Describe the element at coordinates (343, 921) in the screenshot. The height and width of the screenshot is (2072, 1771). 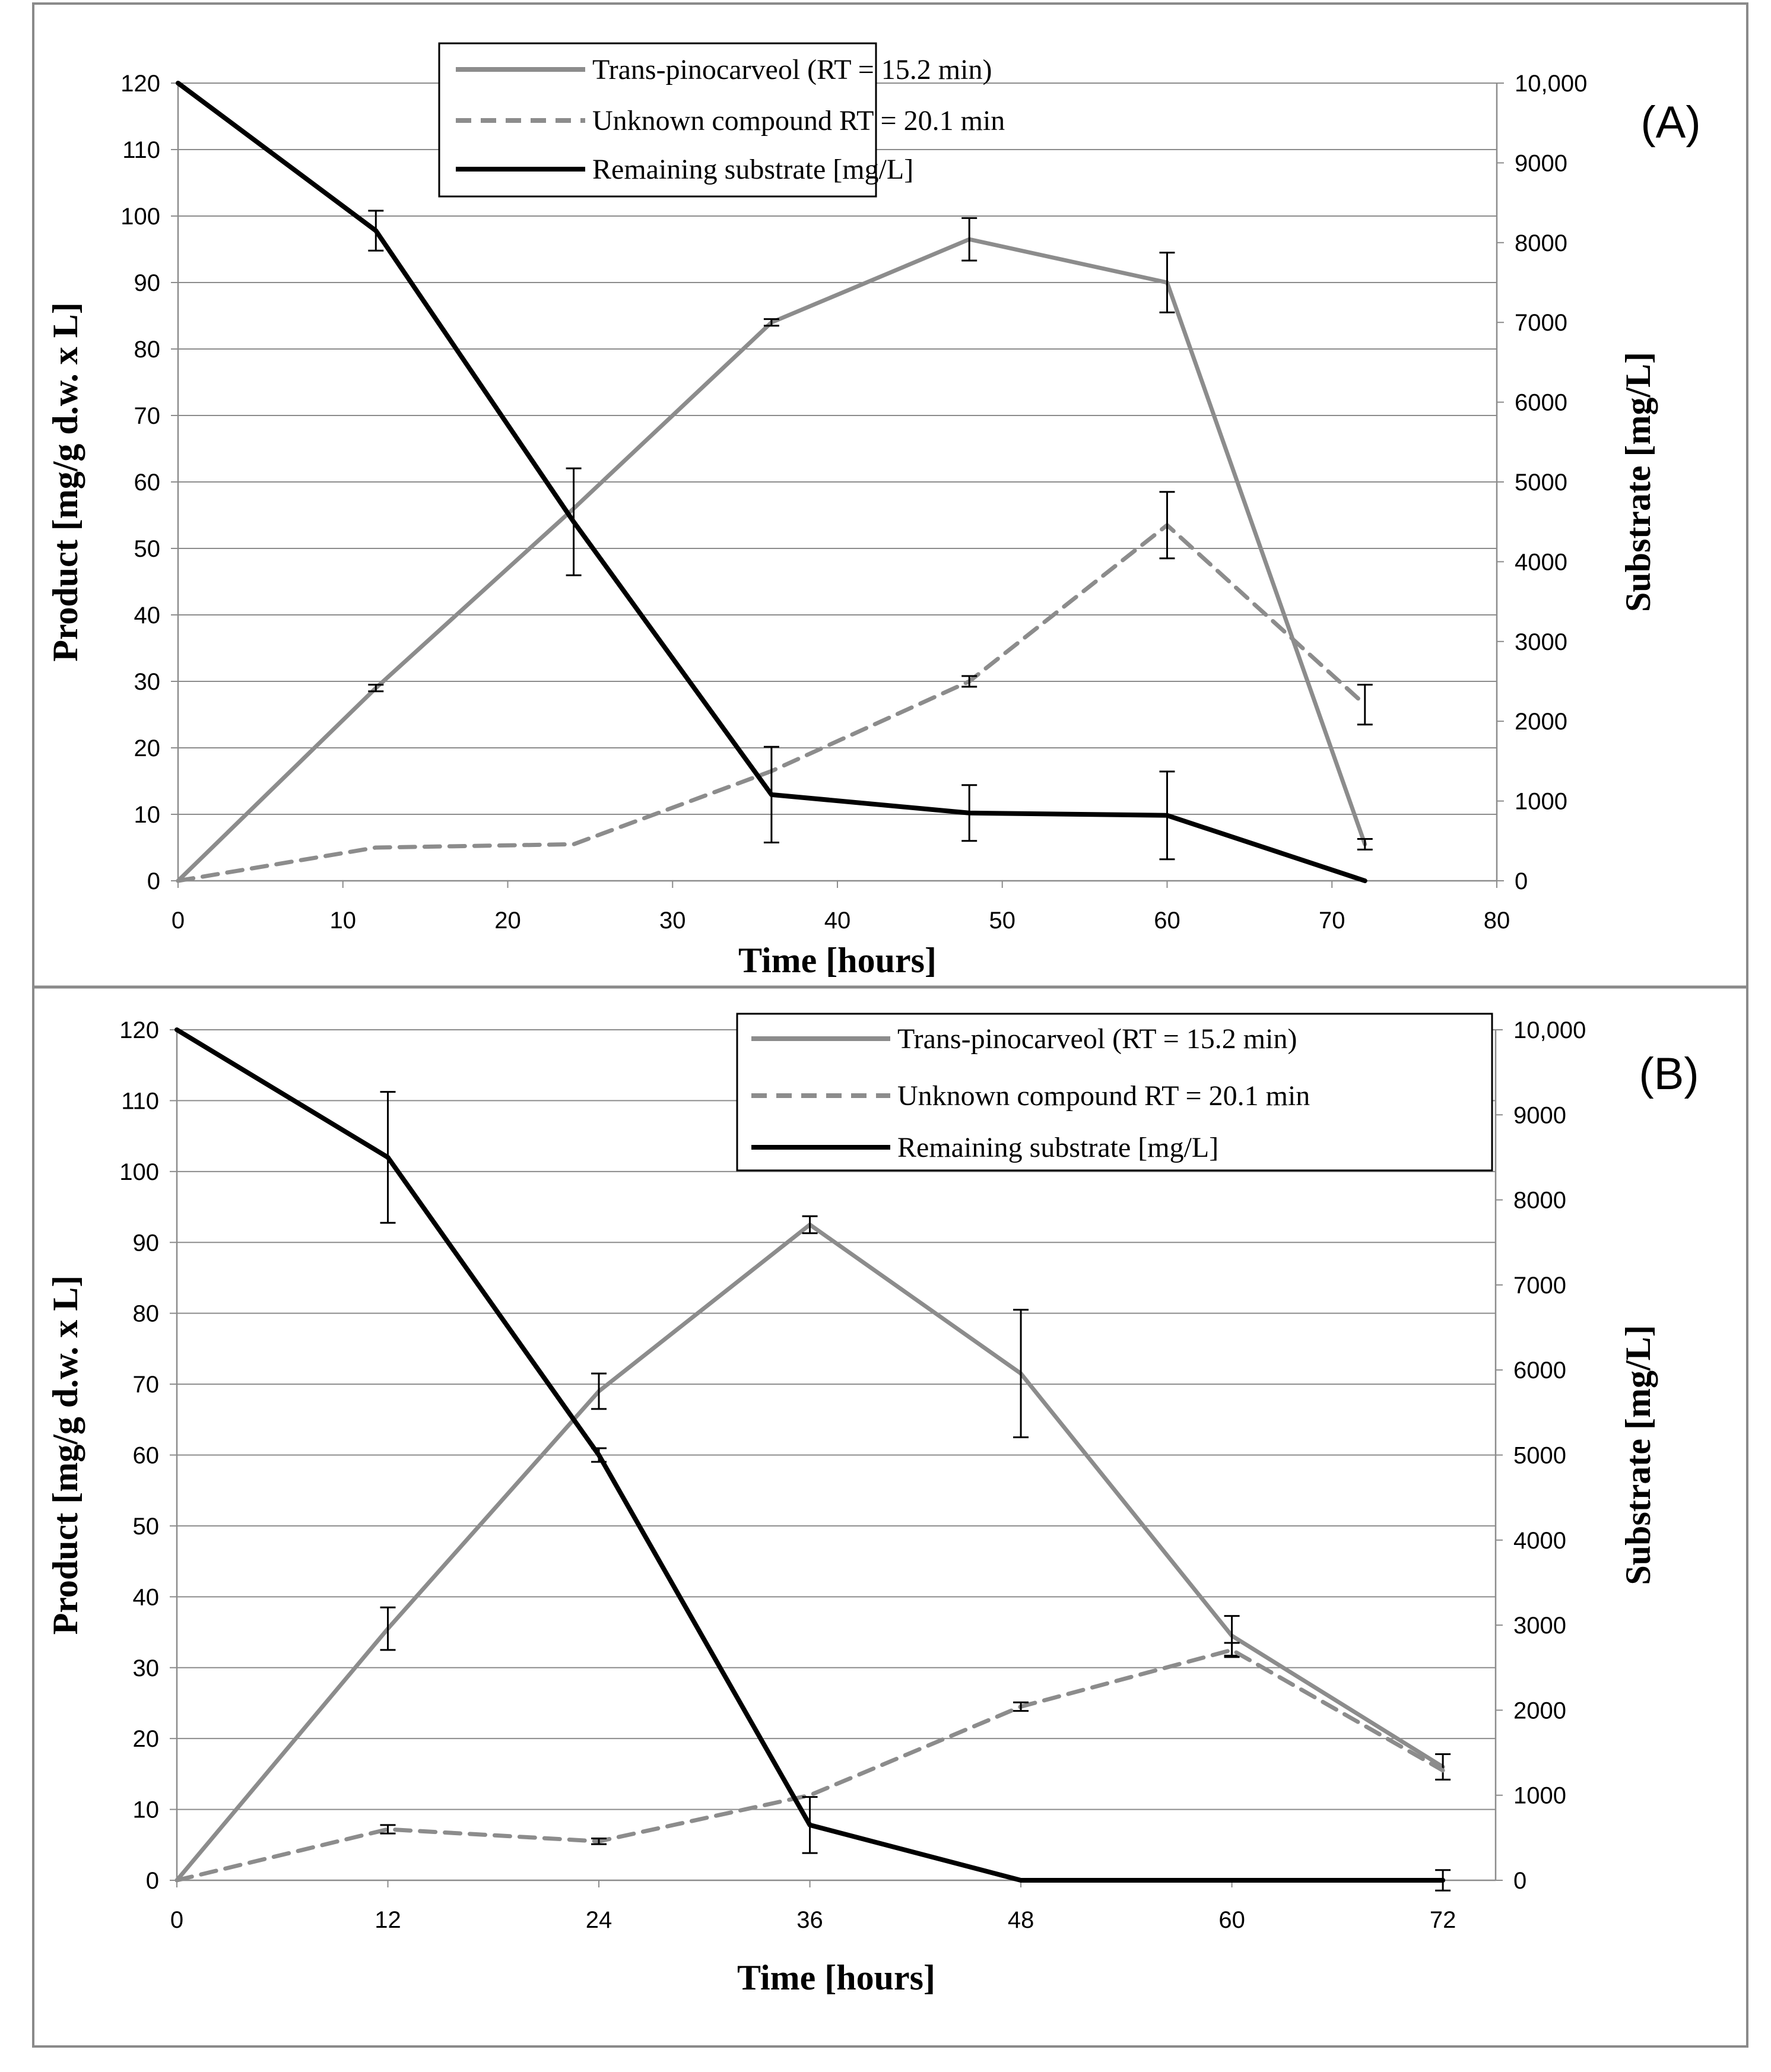
I see `x-tick-label: 10` at that location.